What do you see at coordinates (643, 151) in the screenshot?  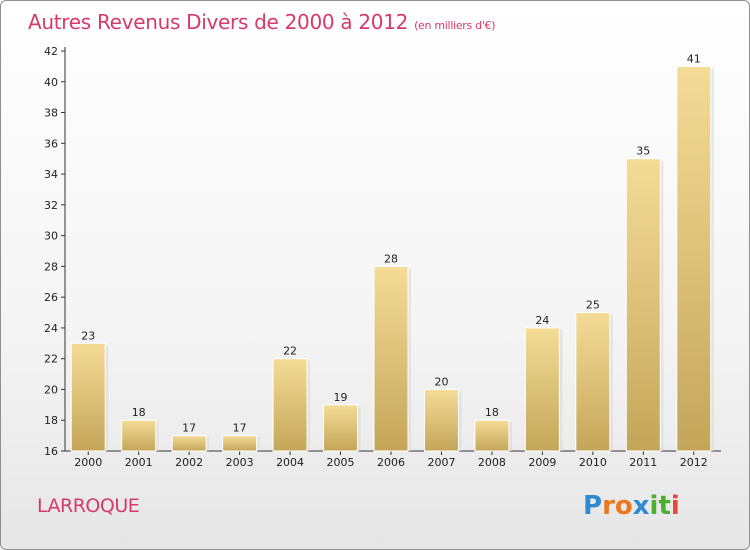 I see `data-label: 35` at bounding box center [643, 151].